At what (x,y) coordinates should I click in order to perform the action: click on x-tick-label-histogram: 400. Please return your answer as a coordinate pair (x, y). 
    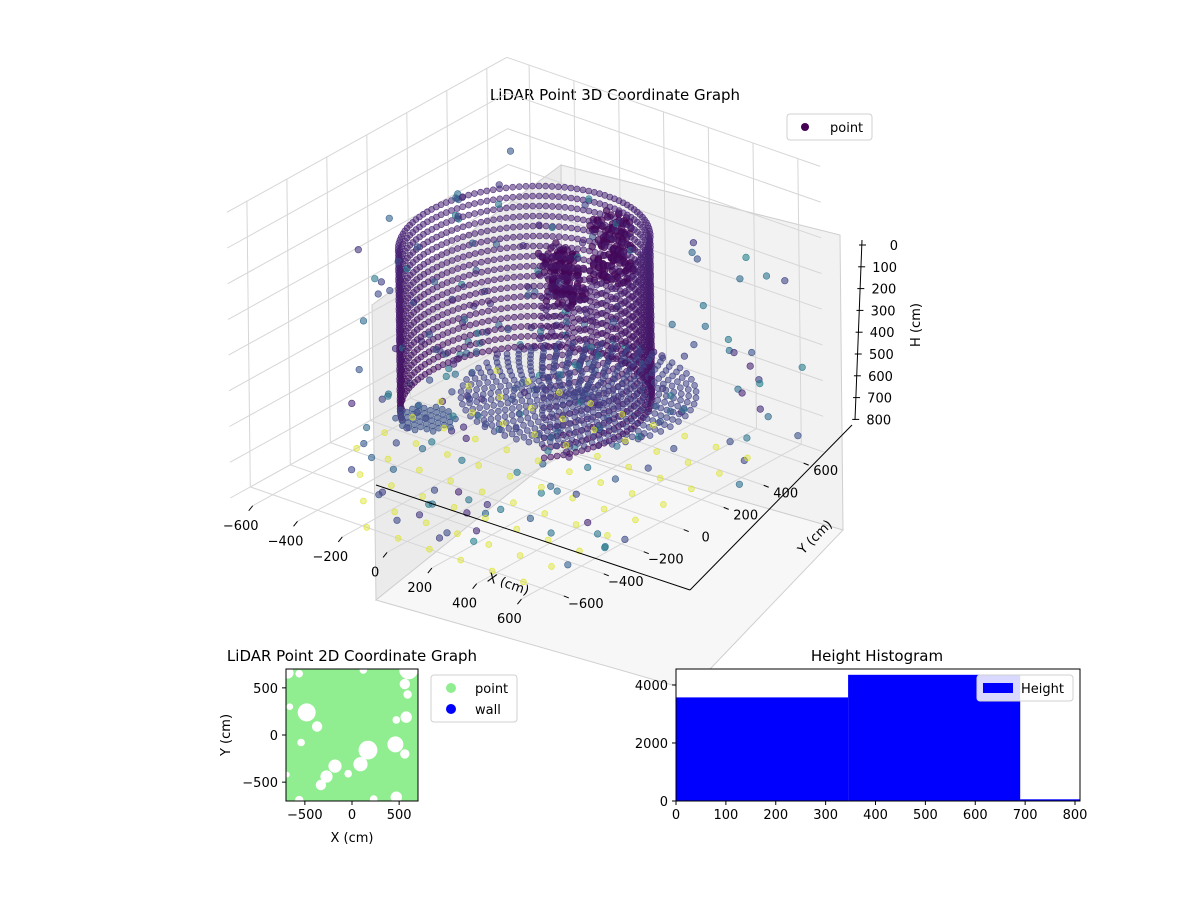
    Looking at the image, I should click on (875, 815).